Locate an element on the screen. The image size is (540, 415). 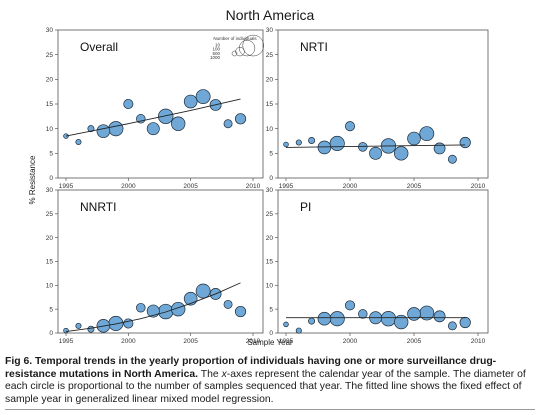
panel-title: Overall is located at coordinates (99, 47).